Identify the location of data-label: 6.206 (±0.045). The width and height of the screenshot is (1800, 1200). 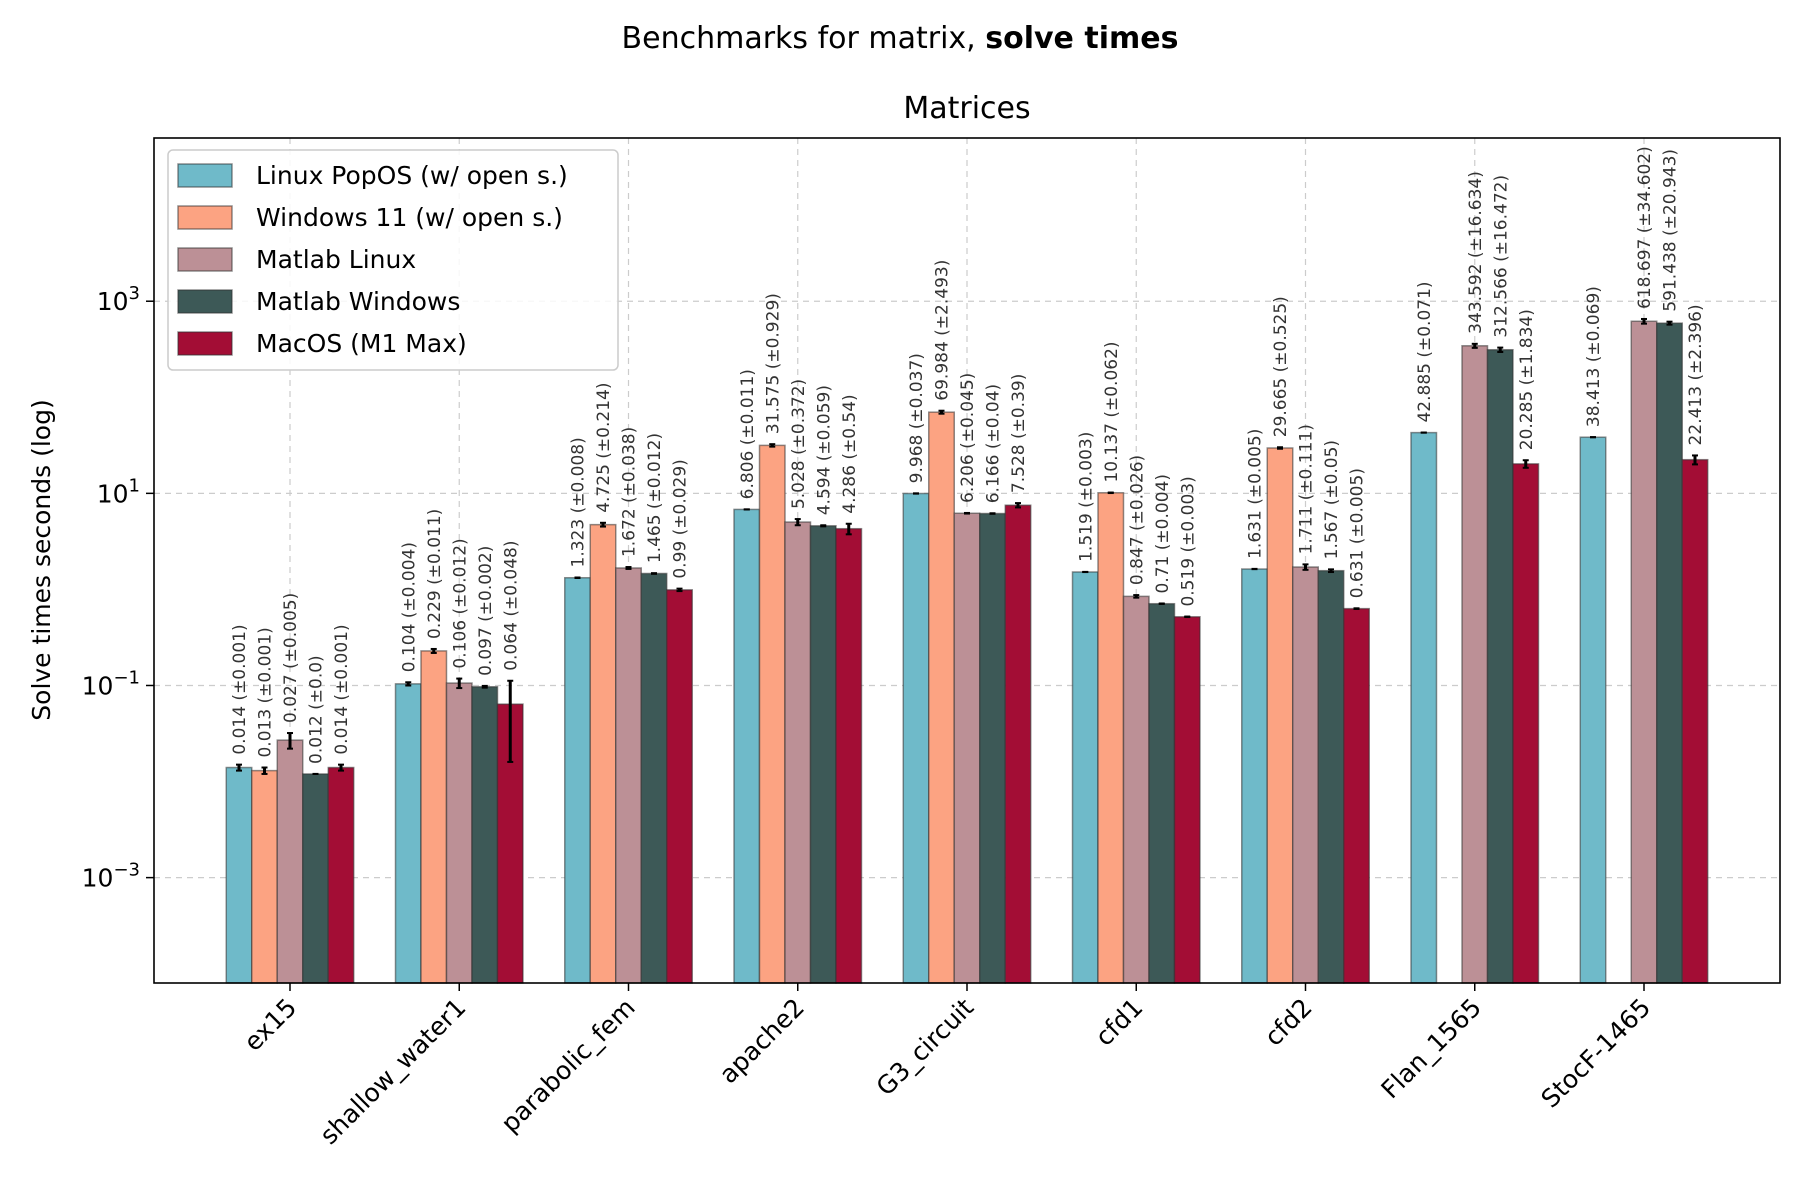
(968, 438).